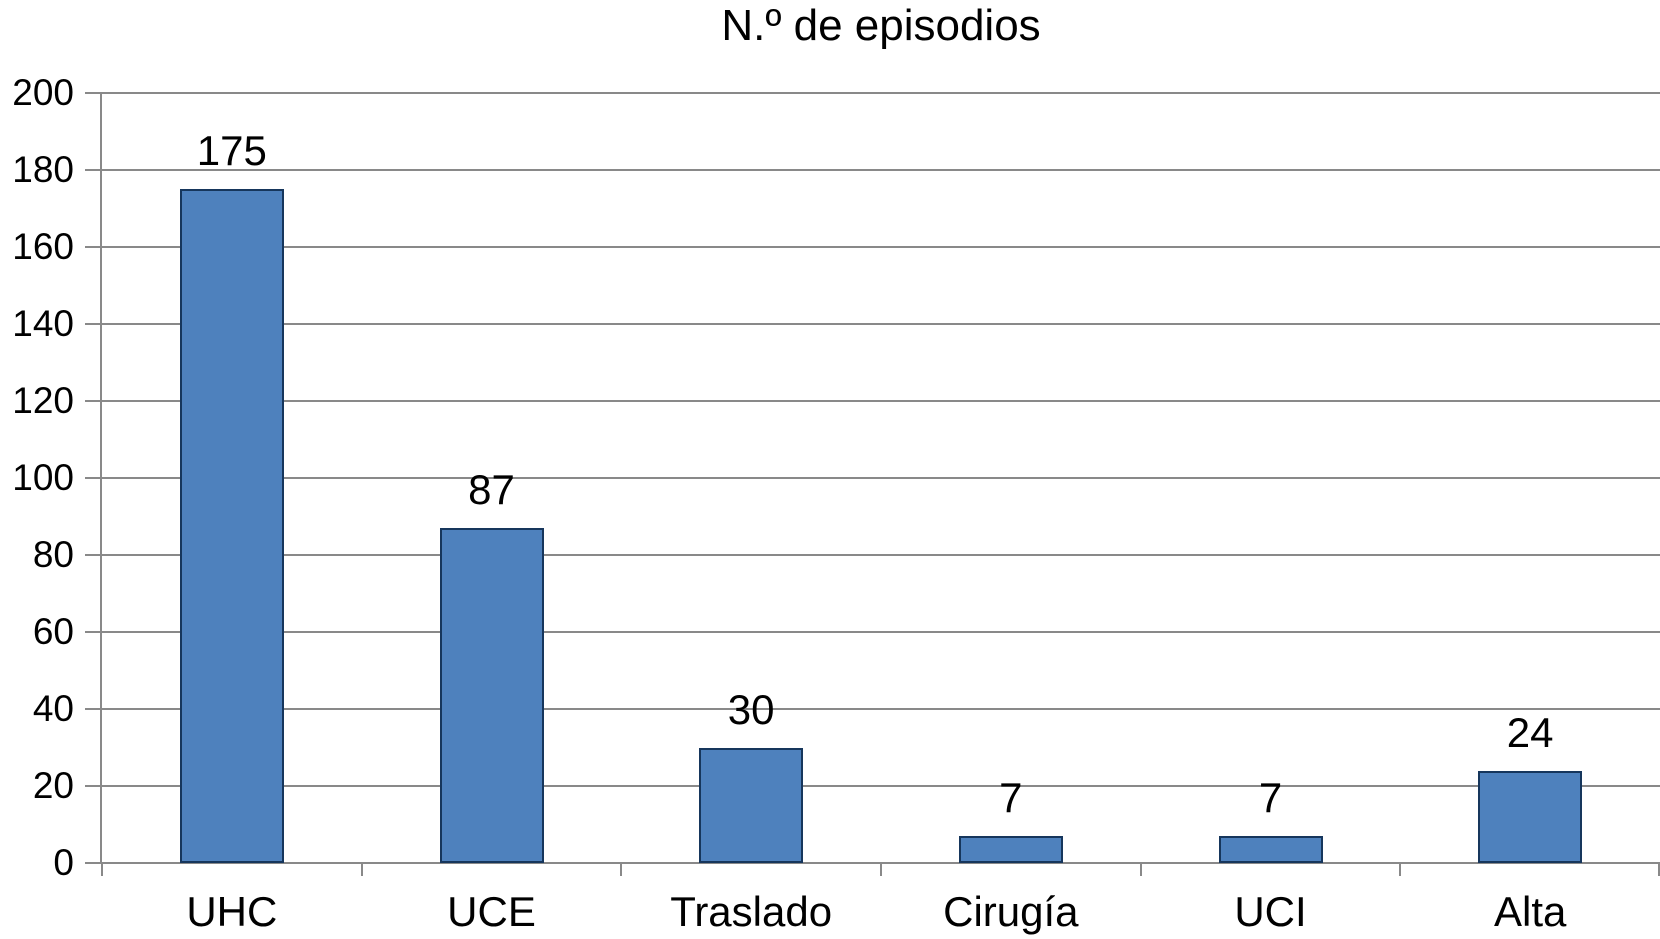 The image size is (1660, 939). Describe the element at coordinates (43, 169) in the screenshot. I see `y-axis-tick-label: 180` at that location.